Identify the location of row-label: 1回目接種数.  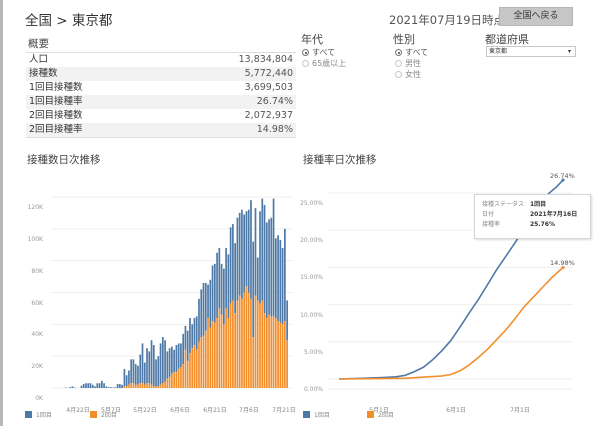
(56, 87).